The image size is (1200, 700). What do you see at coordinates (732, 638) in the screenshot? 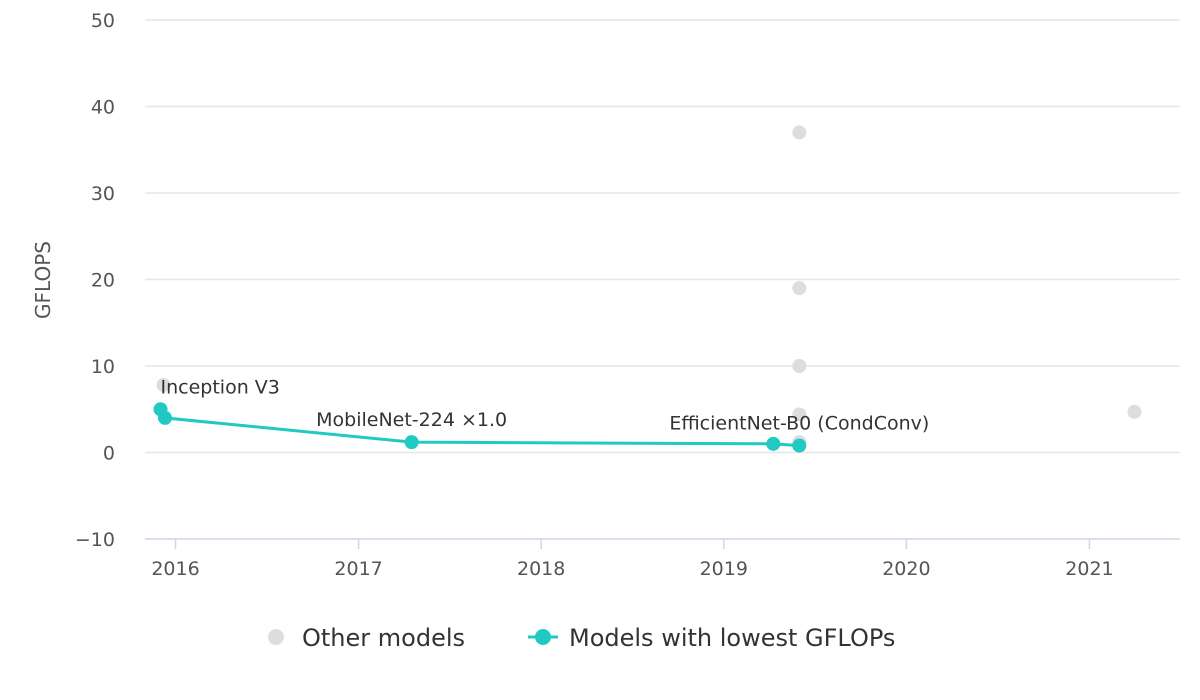
I see `legend-label: Models with lowest GFLOPs` at bounding box center [732, 638].